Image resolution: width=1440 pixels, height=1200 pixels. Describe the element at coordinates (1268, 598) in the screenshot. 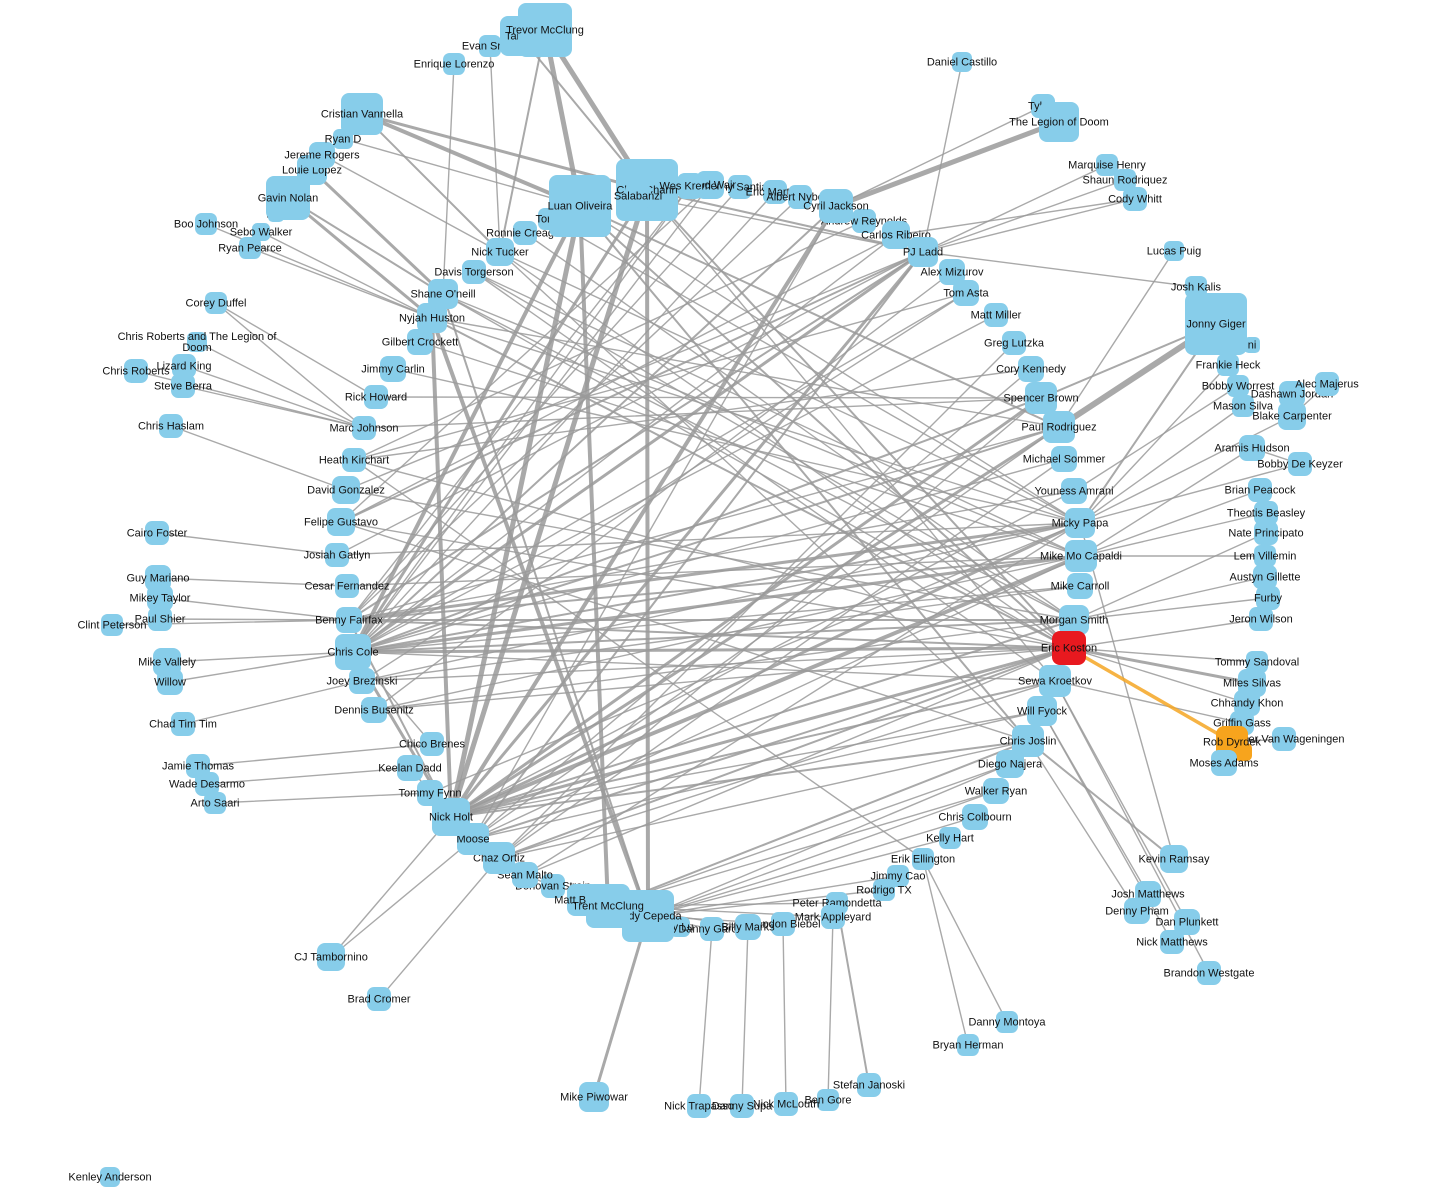

I see `graph-node-furby: Furby` at that location.